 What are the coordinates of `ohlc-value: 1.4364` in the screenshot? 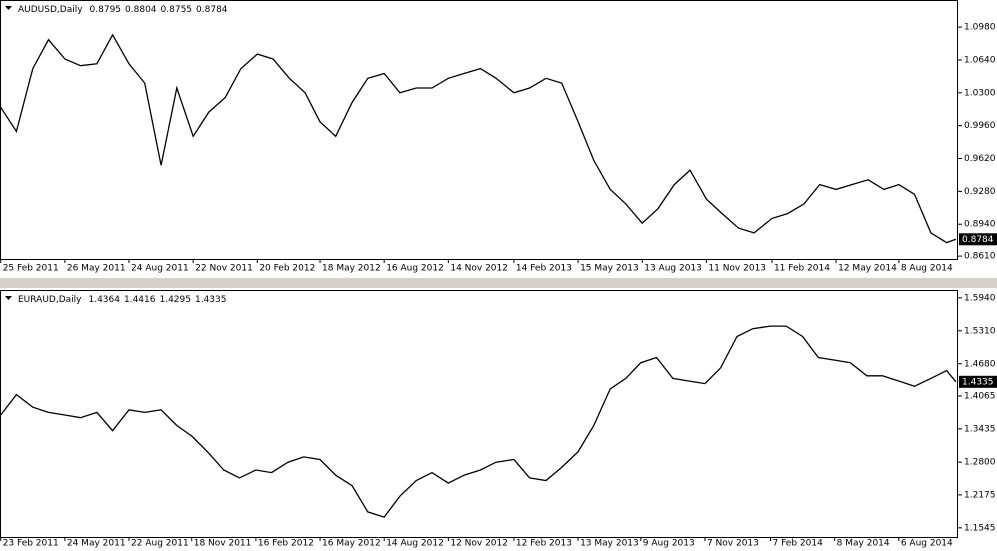 It's located at (104, 300).